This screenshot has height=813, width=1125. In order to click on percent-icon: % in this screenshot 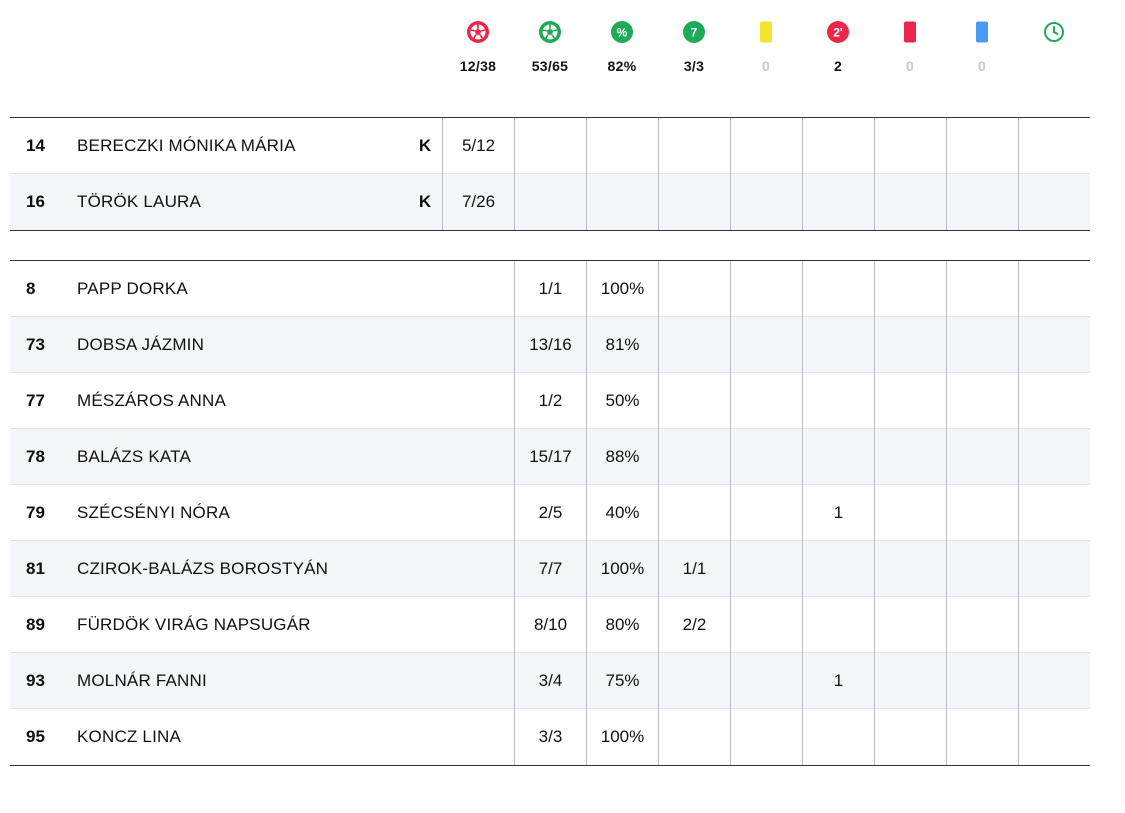, I will do `click(622, 32)`.